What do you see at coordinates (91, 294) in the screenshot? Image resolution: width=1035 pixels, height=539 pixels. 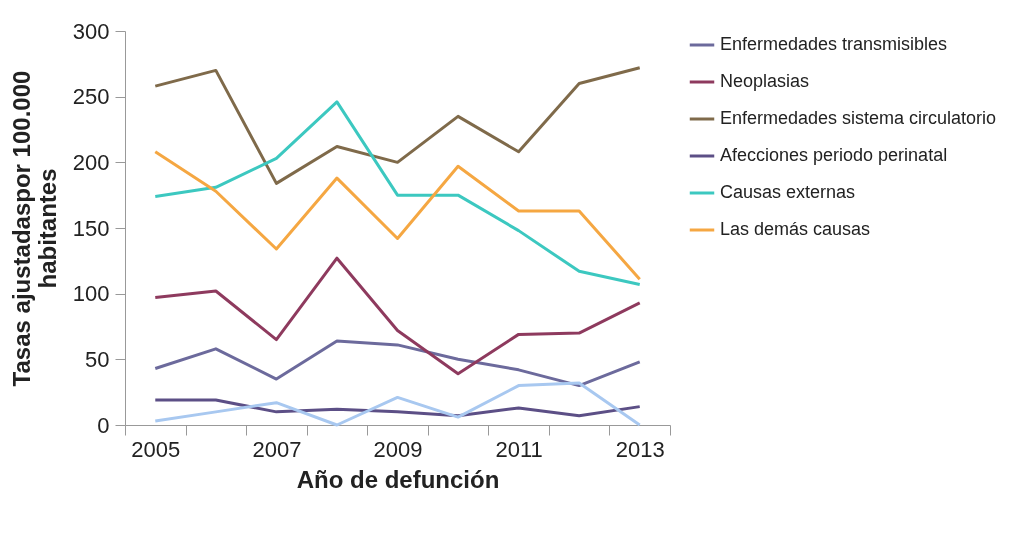 I see `y-tick-label: 100` at bounding box center [91, 294].